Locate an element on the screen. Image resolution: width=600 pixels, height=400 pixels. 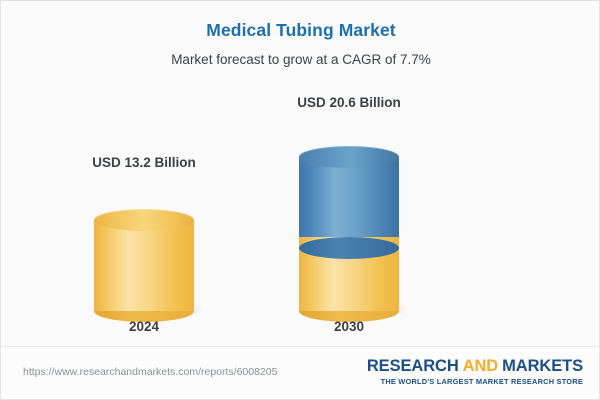
logo-wordmark: RESEARCH AND MARKETS is located at coordinates (474, 366).